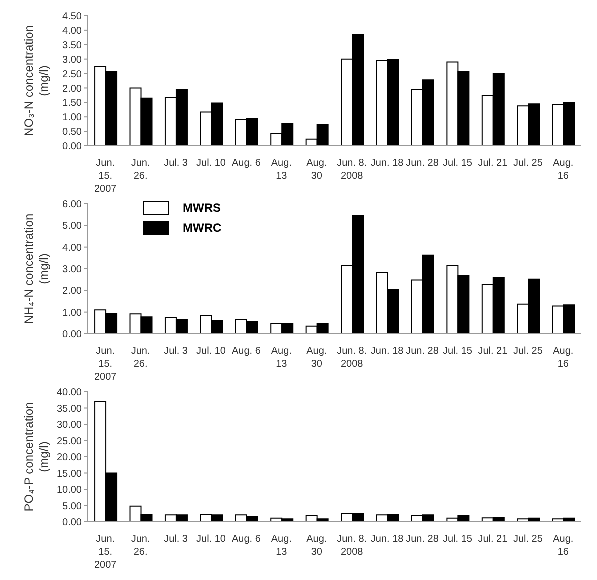 This screenshot has width=597, height=580. Describe the element at coordinates (69, 393) in the screenshot. I see `y-tick-label: 40.00` at that location.